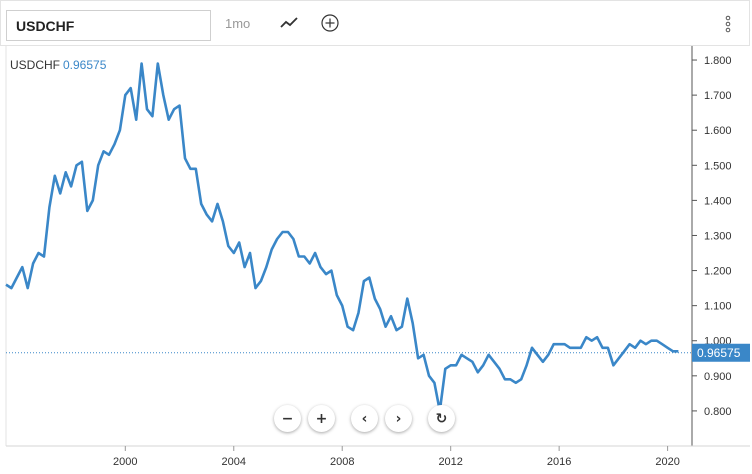 The width and height of the screenshot is (752, 474). I want to click on y-tick-label: 1.200, so click(718, 272).